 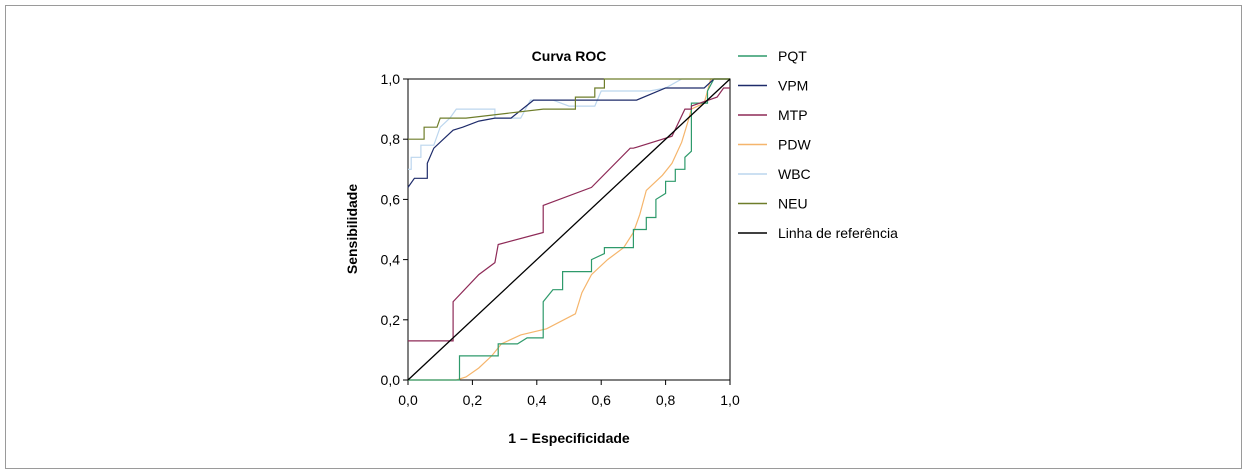 What do you see at coordinates (601, 400) in the screenshot?
I see `x-tick-label: 0,6` at bounding box center [601, 400].